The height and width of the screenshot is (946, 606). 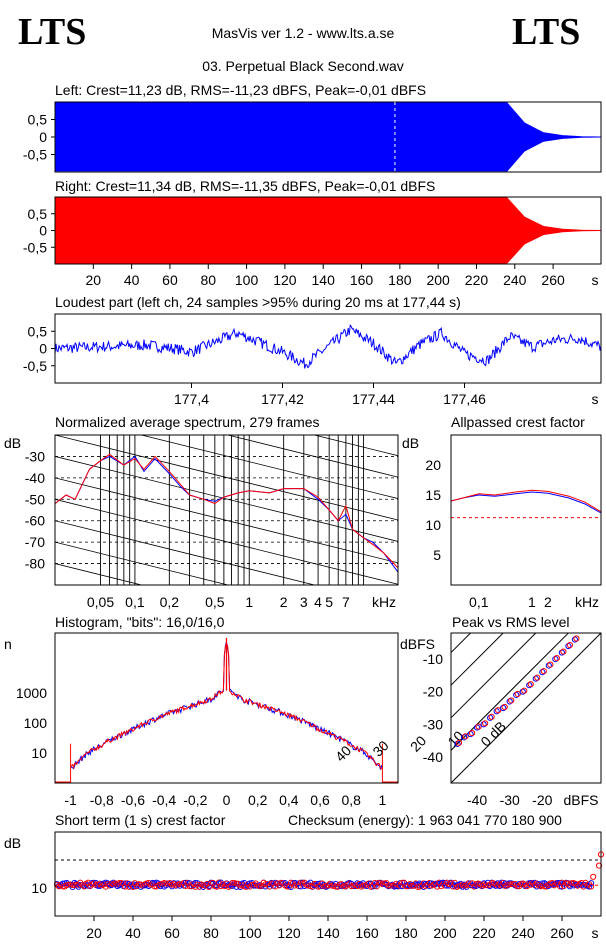 I want to click on short-crest-x-tick-label: 100, so click(x=250, y=933).